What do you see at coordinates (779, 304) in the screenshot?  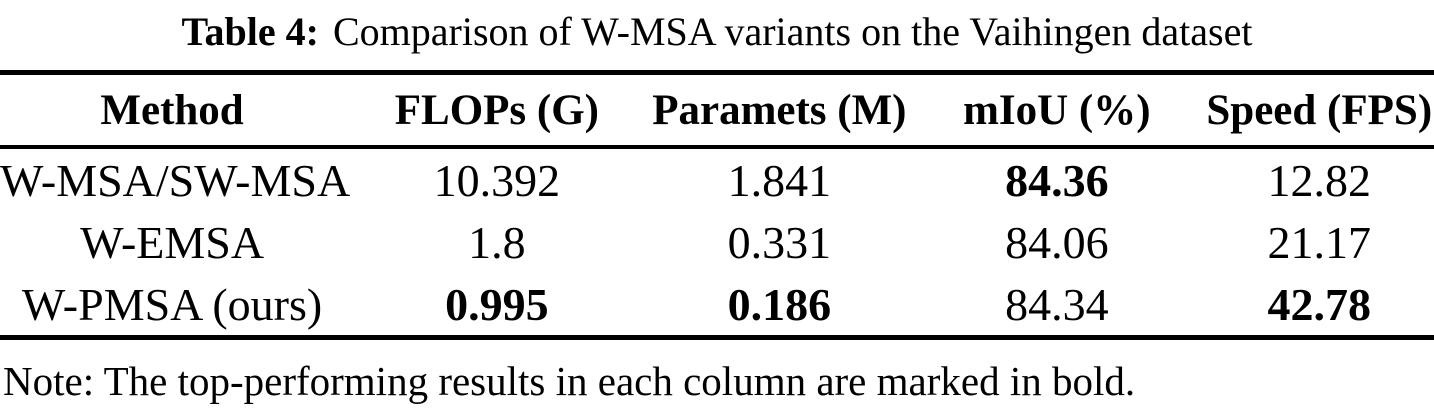 I see `cell-params: 0.186` at bounding box center [779, 304].